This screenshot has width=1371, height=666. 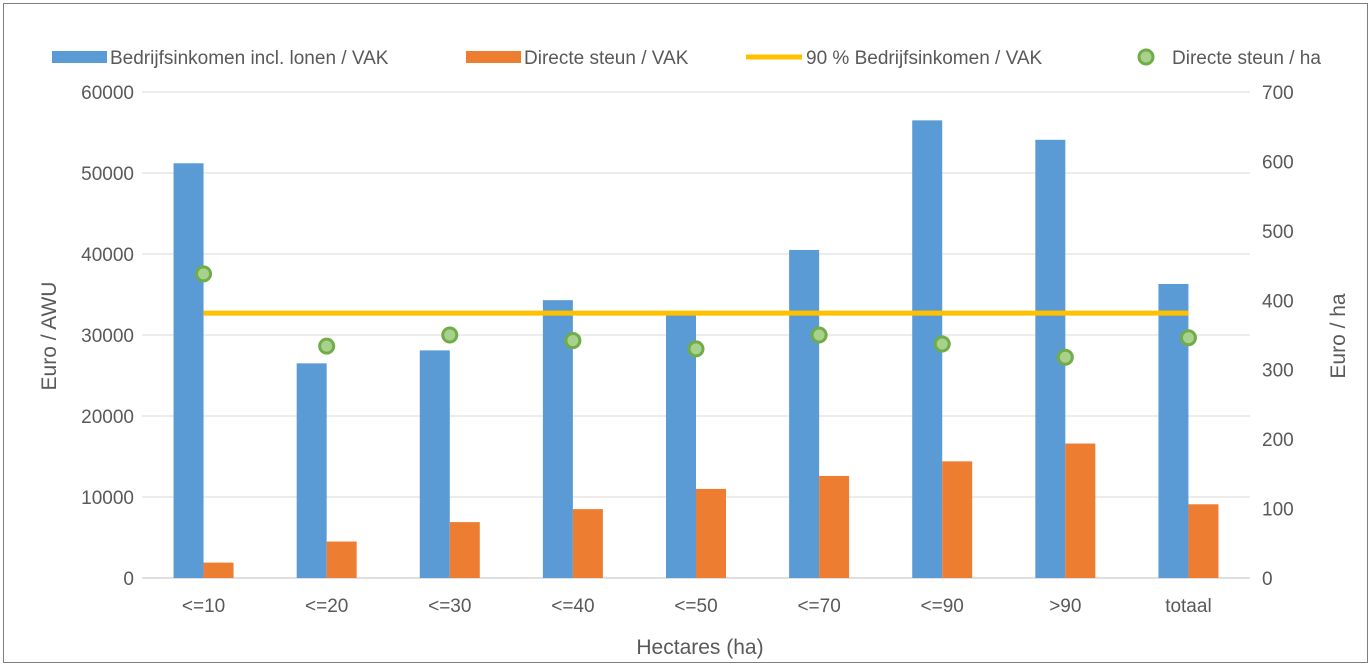 What do you see at coordinates (107, 255) in the screenshot?
I see `y-tick-label-left: 40000` at bounding box center [107, 255].